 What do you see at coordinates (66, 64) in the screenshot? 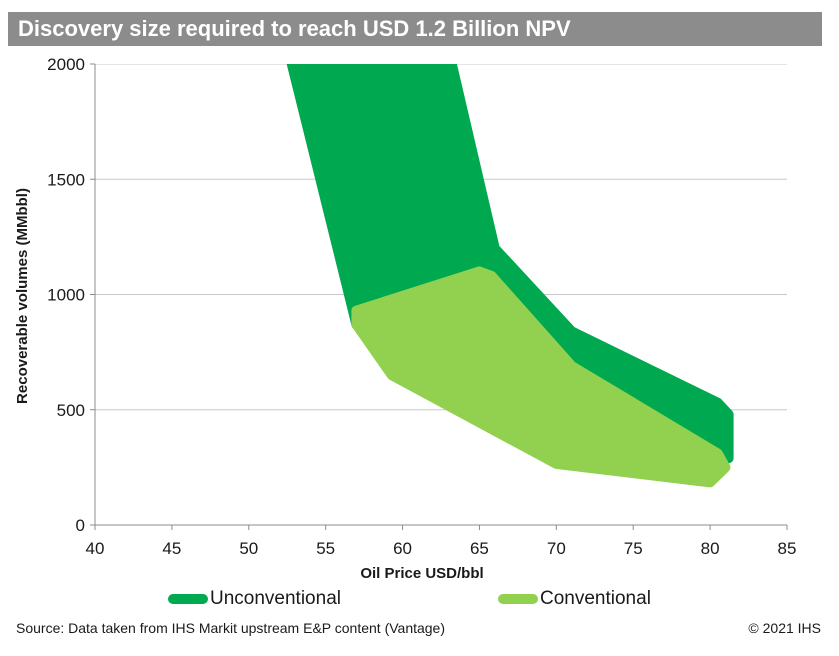
I see `y-tick-label: 2000` at bounding box center [66, 64].